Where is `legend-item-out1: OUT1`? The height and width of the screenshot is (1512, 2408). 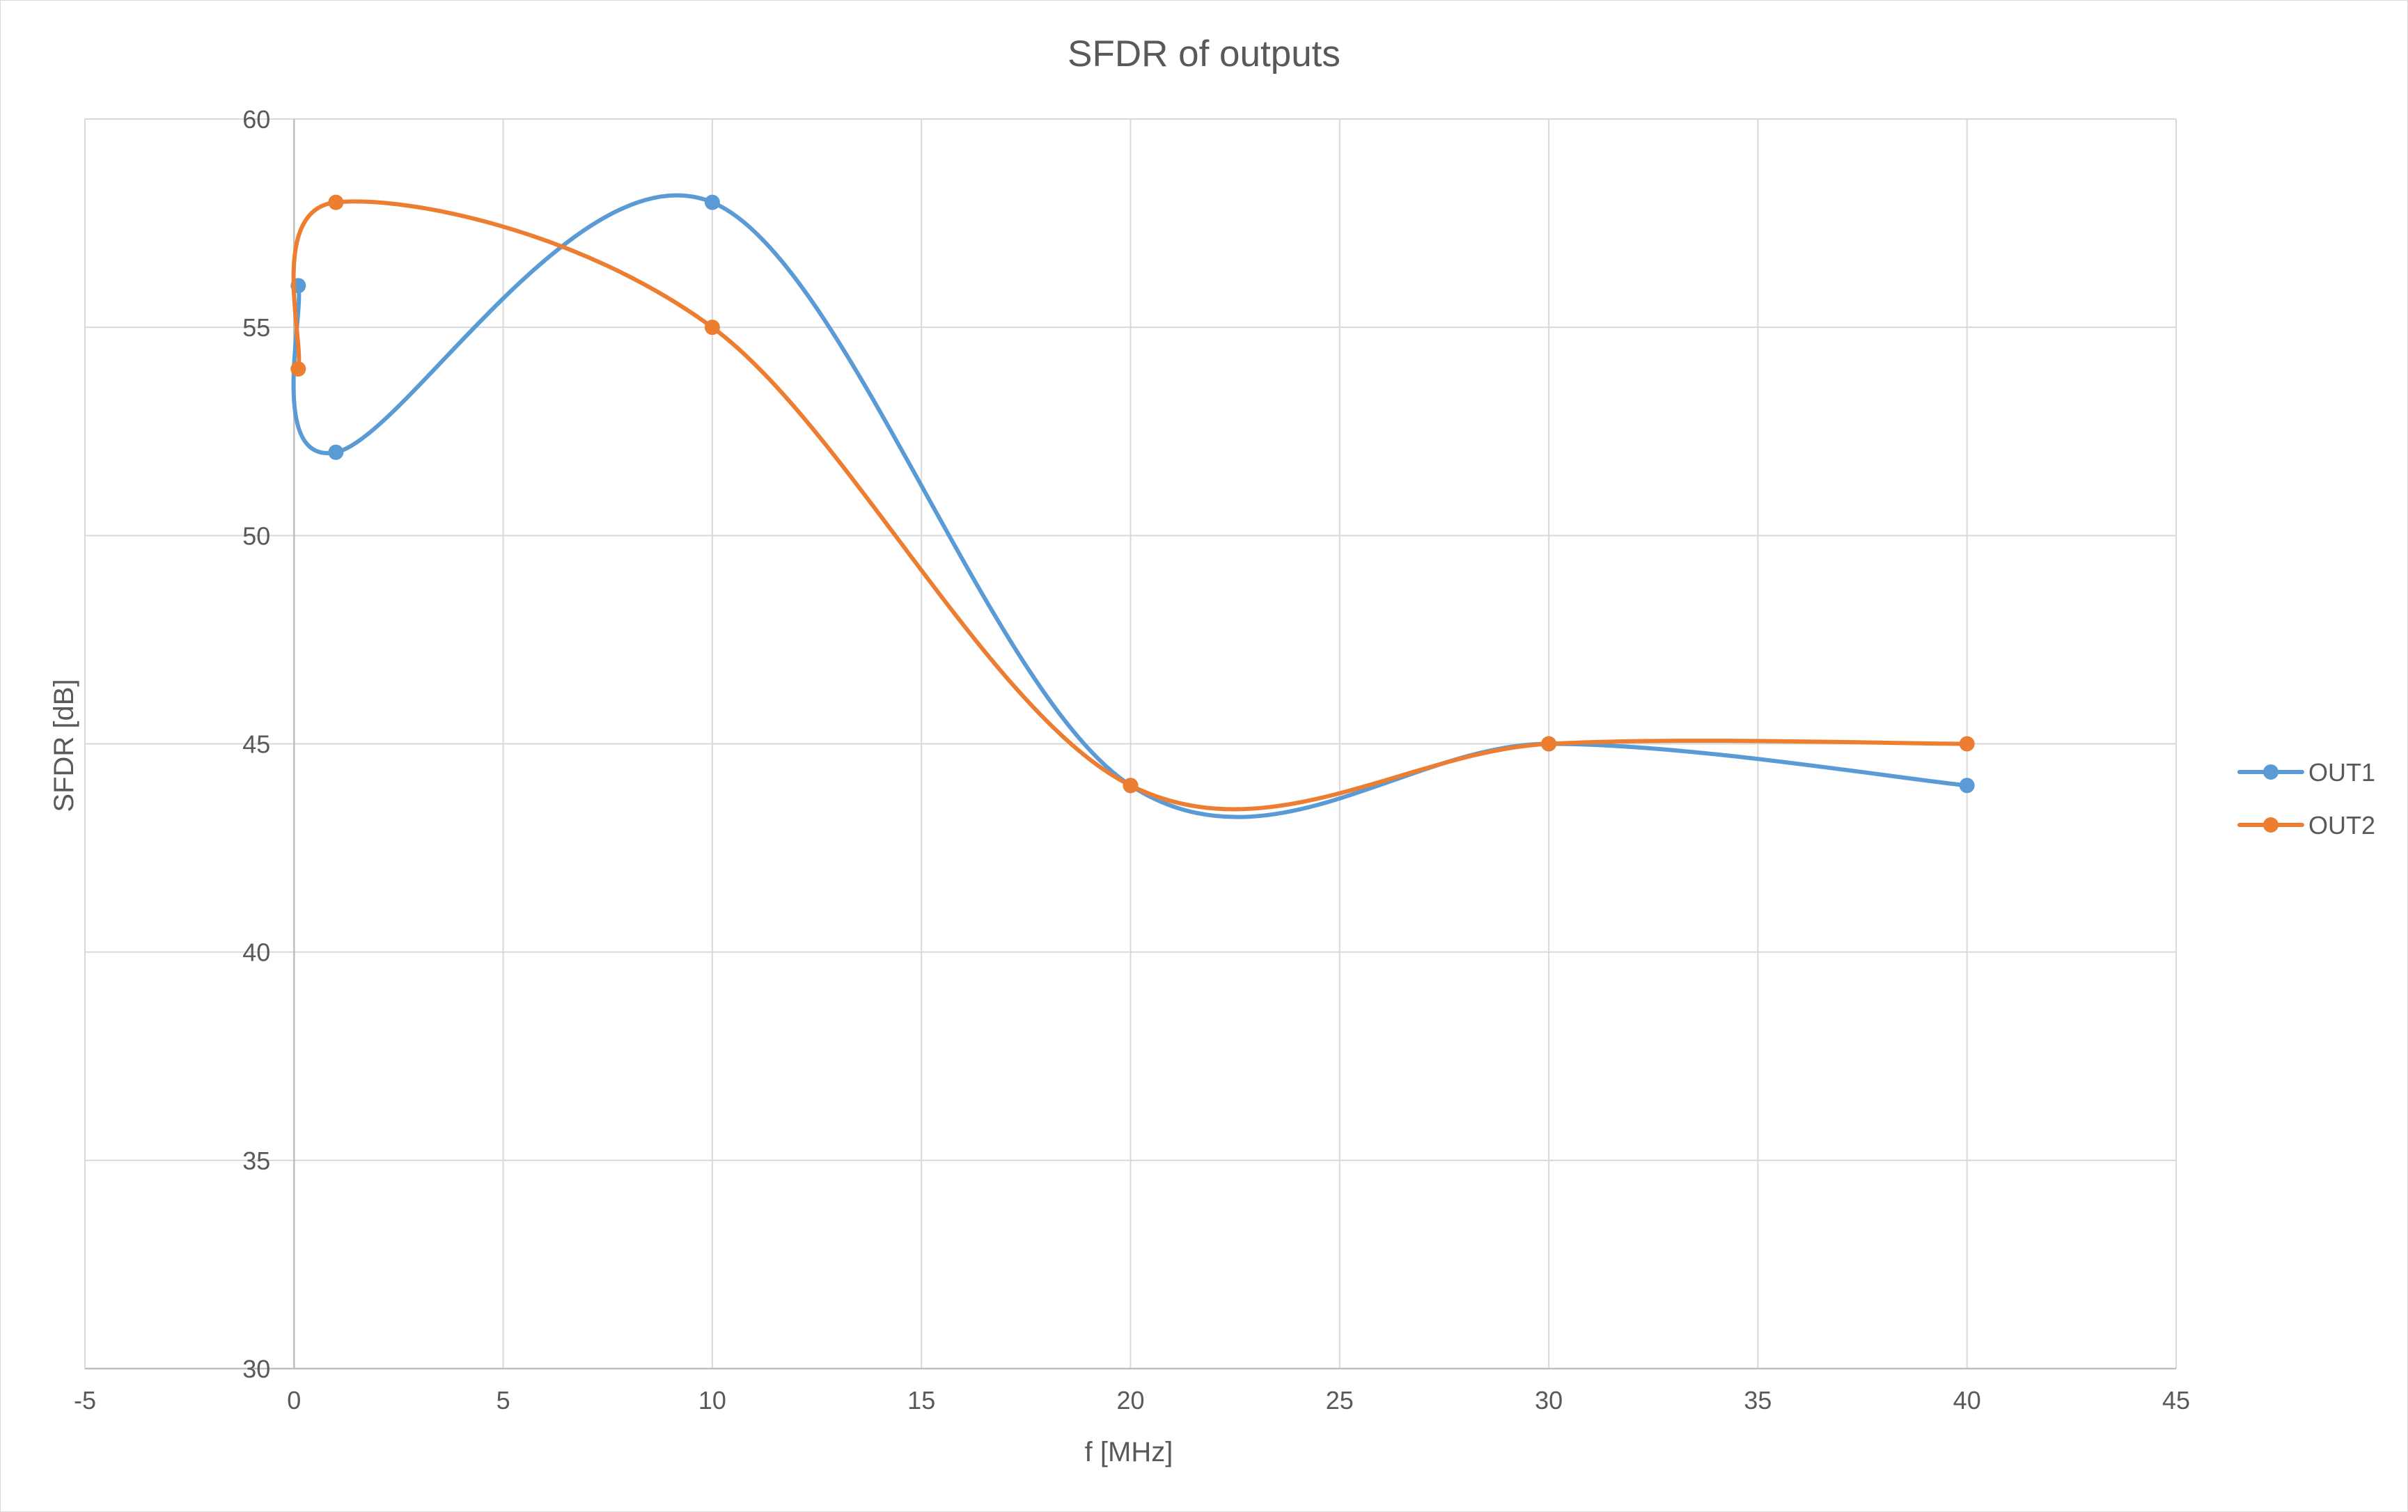 legend-item-out1: OUT1 is located at coordinates (2306, 772).